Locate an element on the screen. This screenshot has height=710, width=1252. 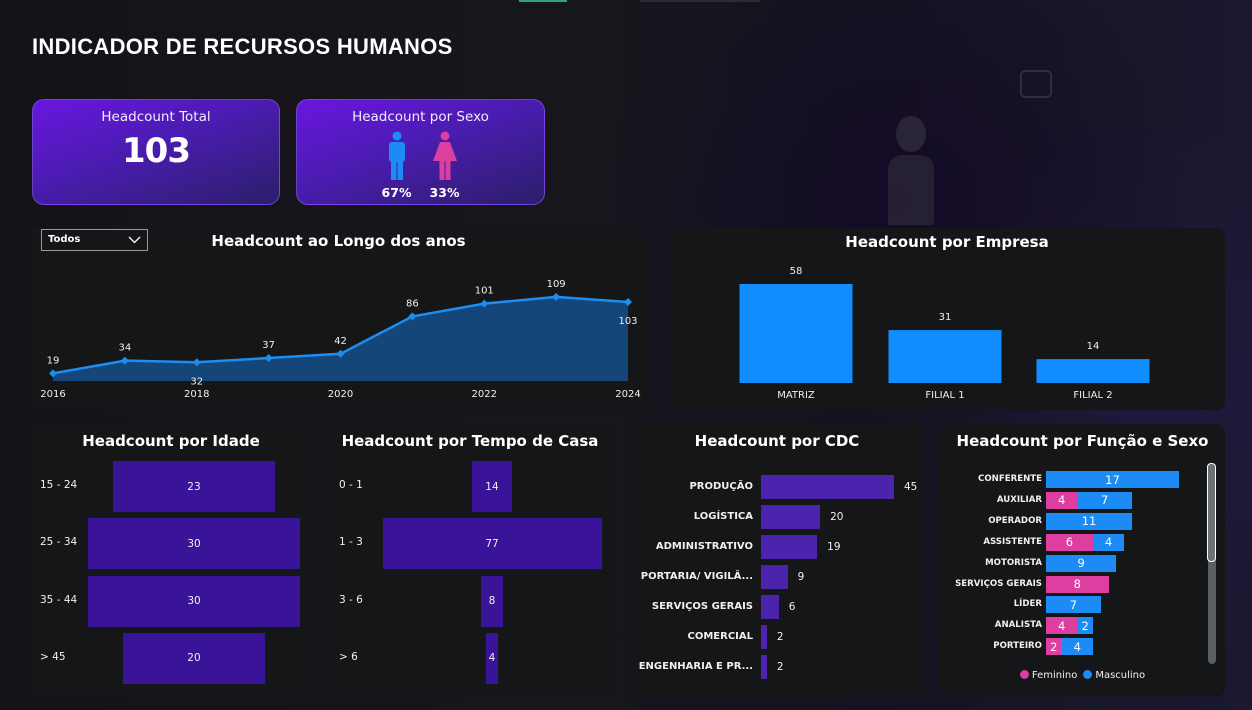
bar-row: LOGÍSTICA 20 is located at coordinates (777, 517).